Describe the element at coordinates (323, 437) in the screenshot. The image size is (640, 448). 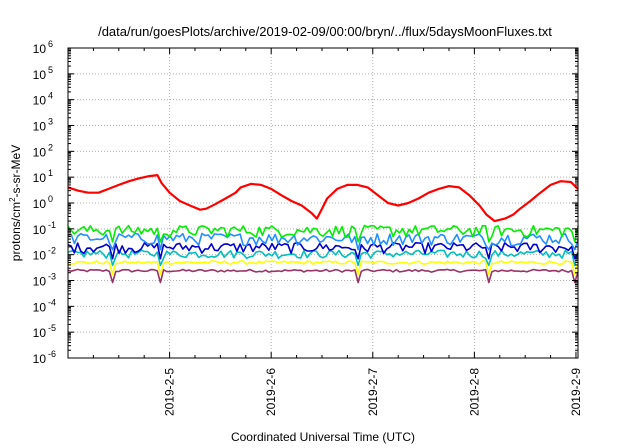
I see `x-axis-label: Coordinated Universal Time (UTC)` at that location.